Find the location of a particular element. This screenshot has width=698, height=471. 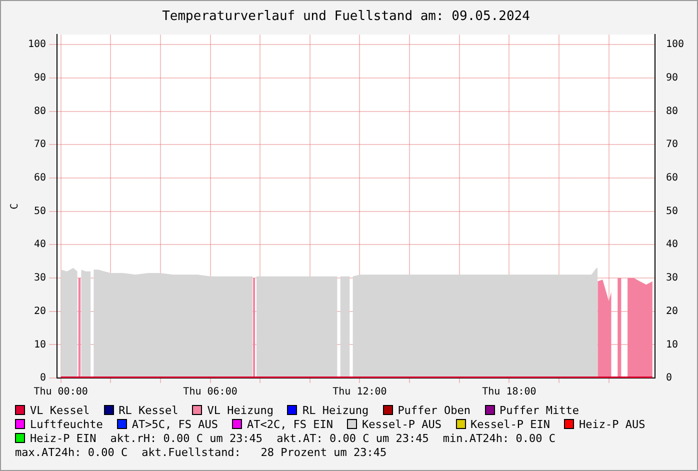

y-tick-label: 0 is located at coordinates (43, 378).